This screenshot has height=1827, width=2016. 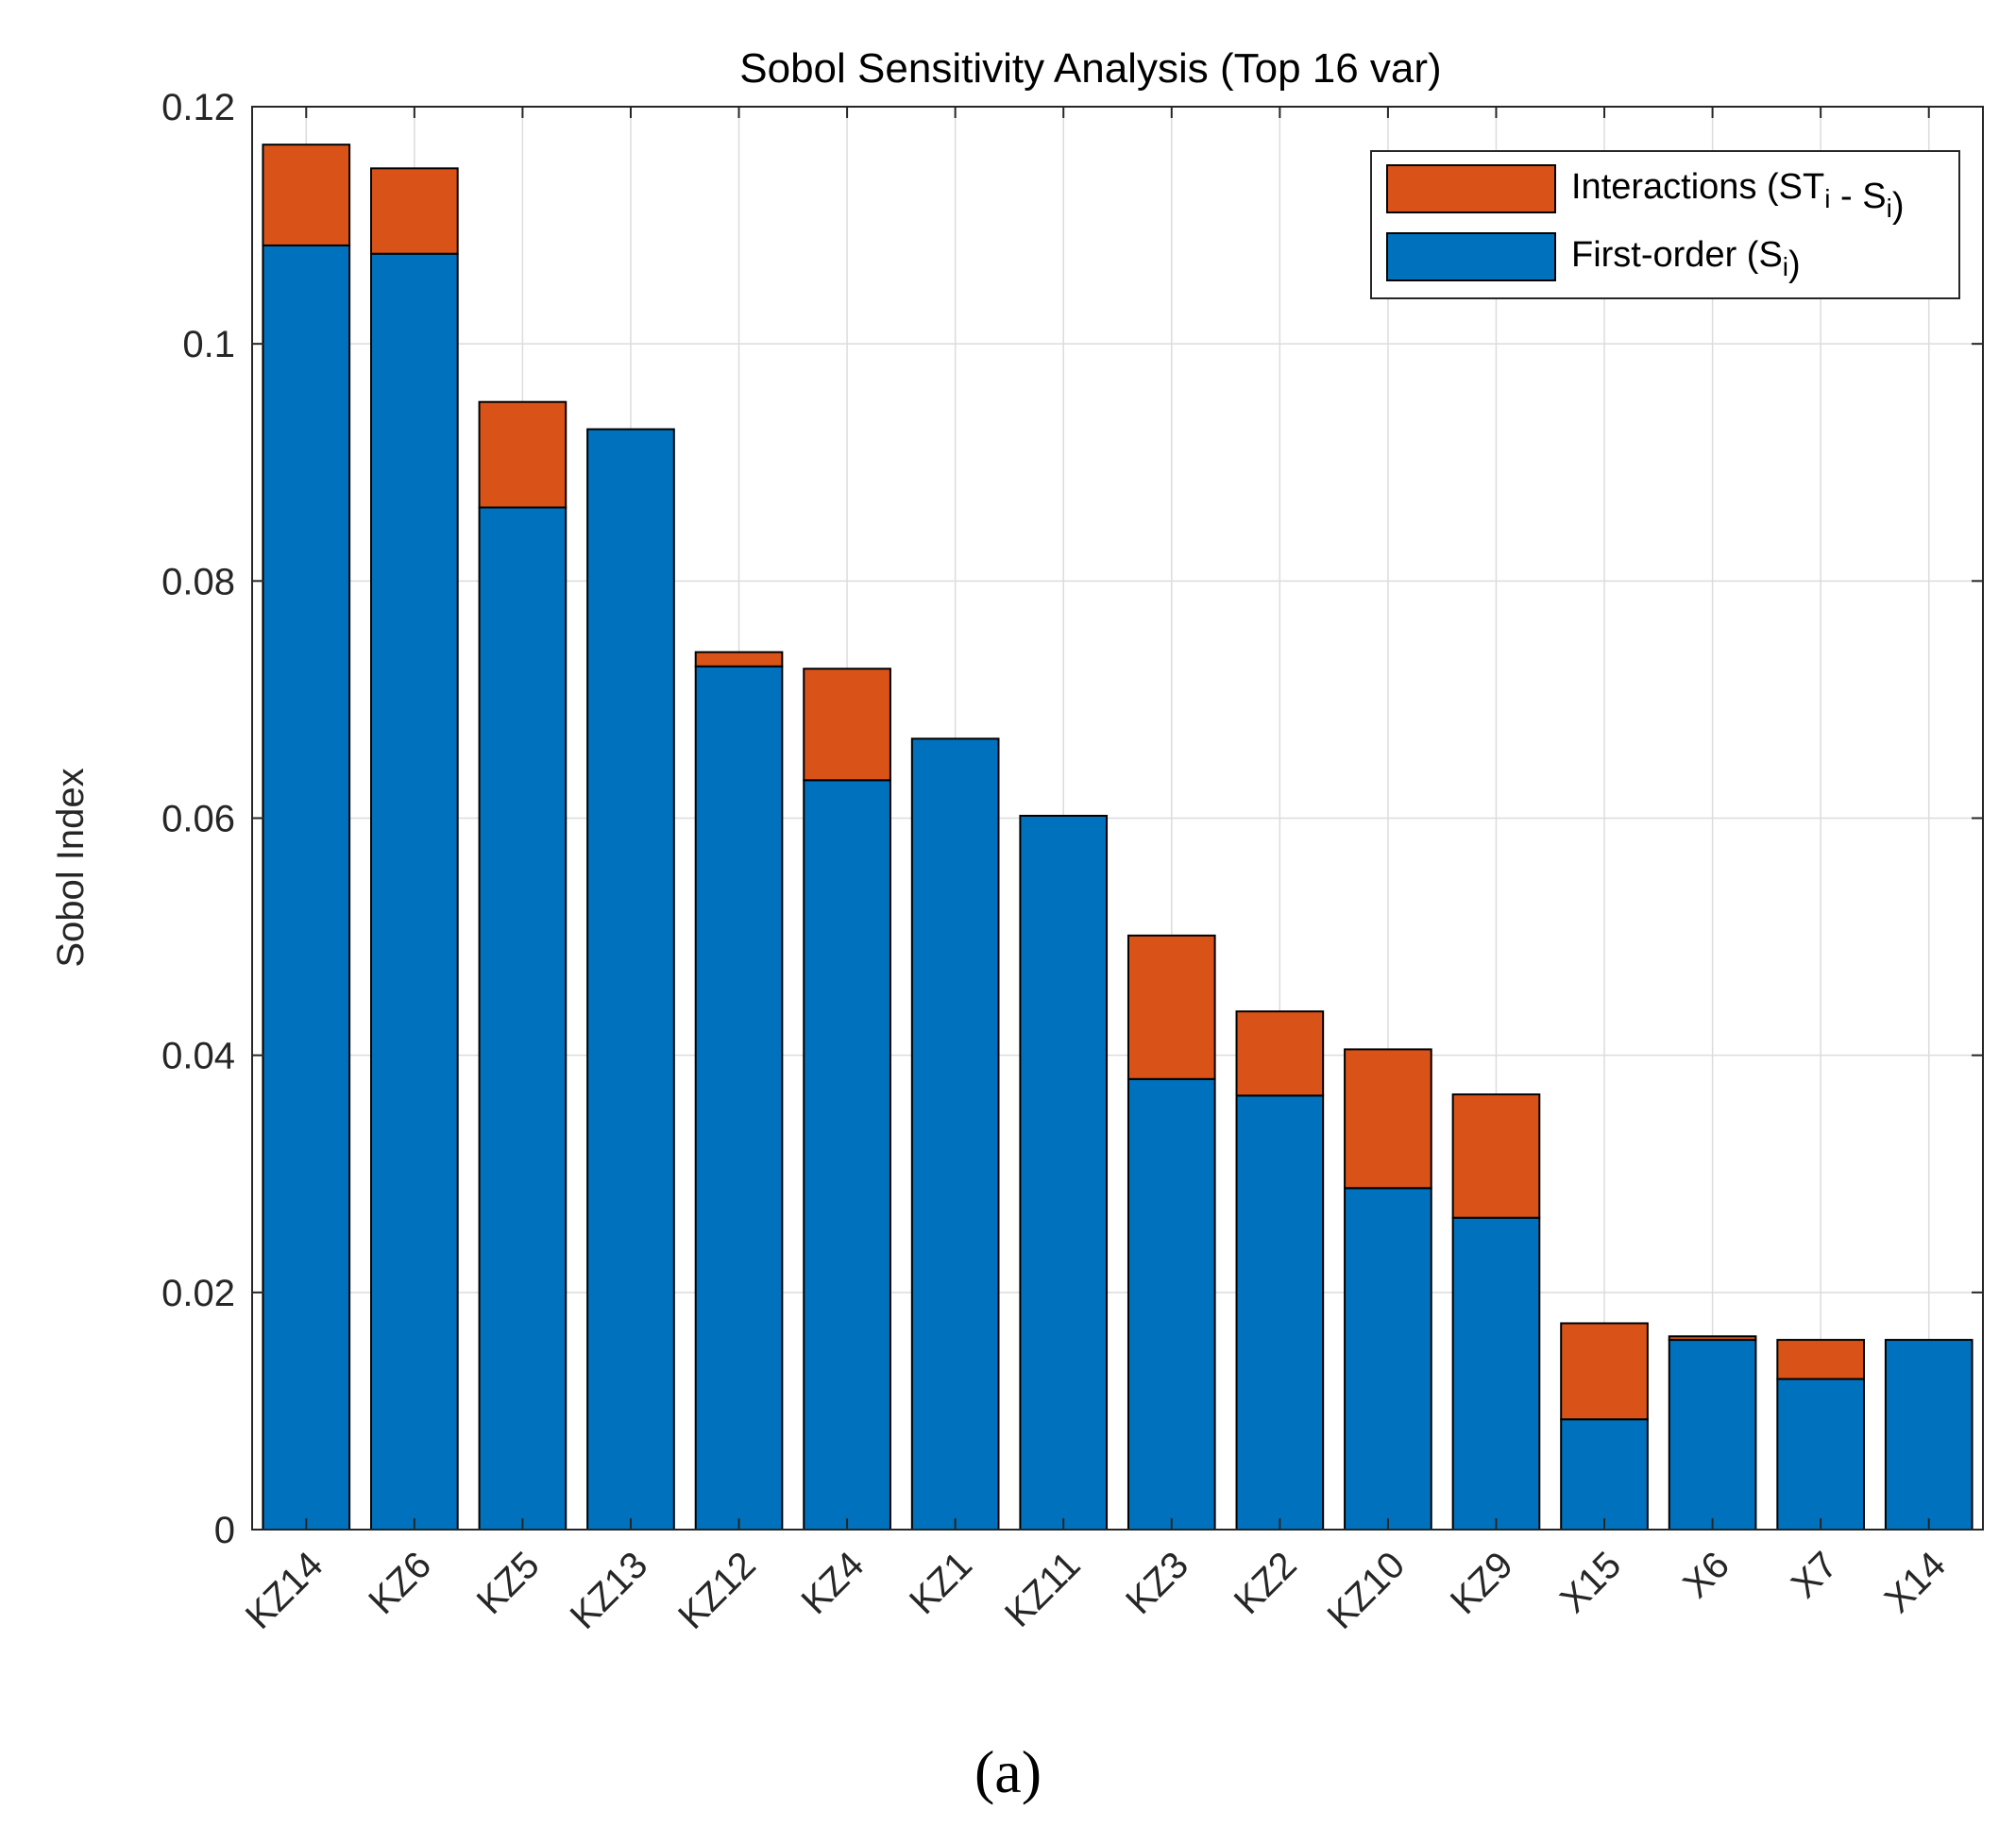 What do you see at coordinates (1008, 1771) in the screenshot?
I see `figure-caption: (a)` at bounding box center [1008, 1771].